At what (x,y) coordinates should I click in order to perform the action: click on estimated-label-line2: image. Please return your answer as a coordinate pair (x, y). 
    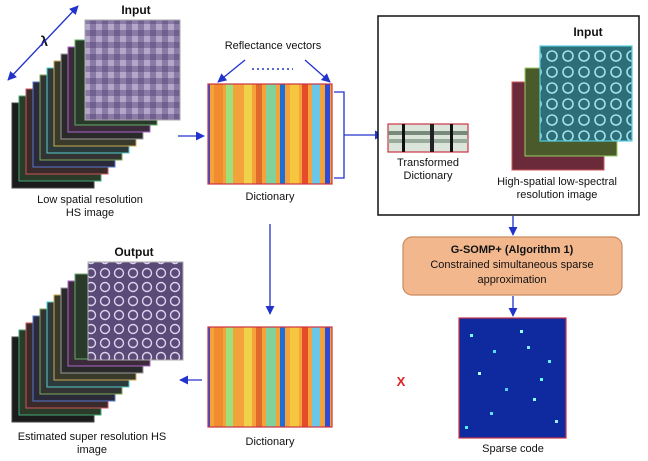
    Looking at the image, I should click on (92, 450).